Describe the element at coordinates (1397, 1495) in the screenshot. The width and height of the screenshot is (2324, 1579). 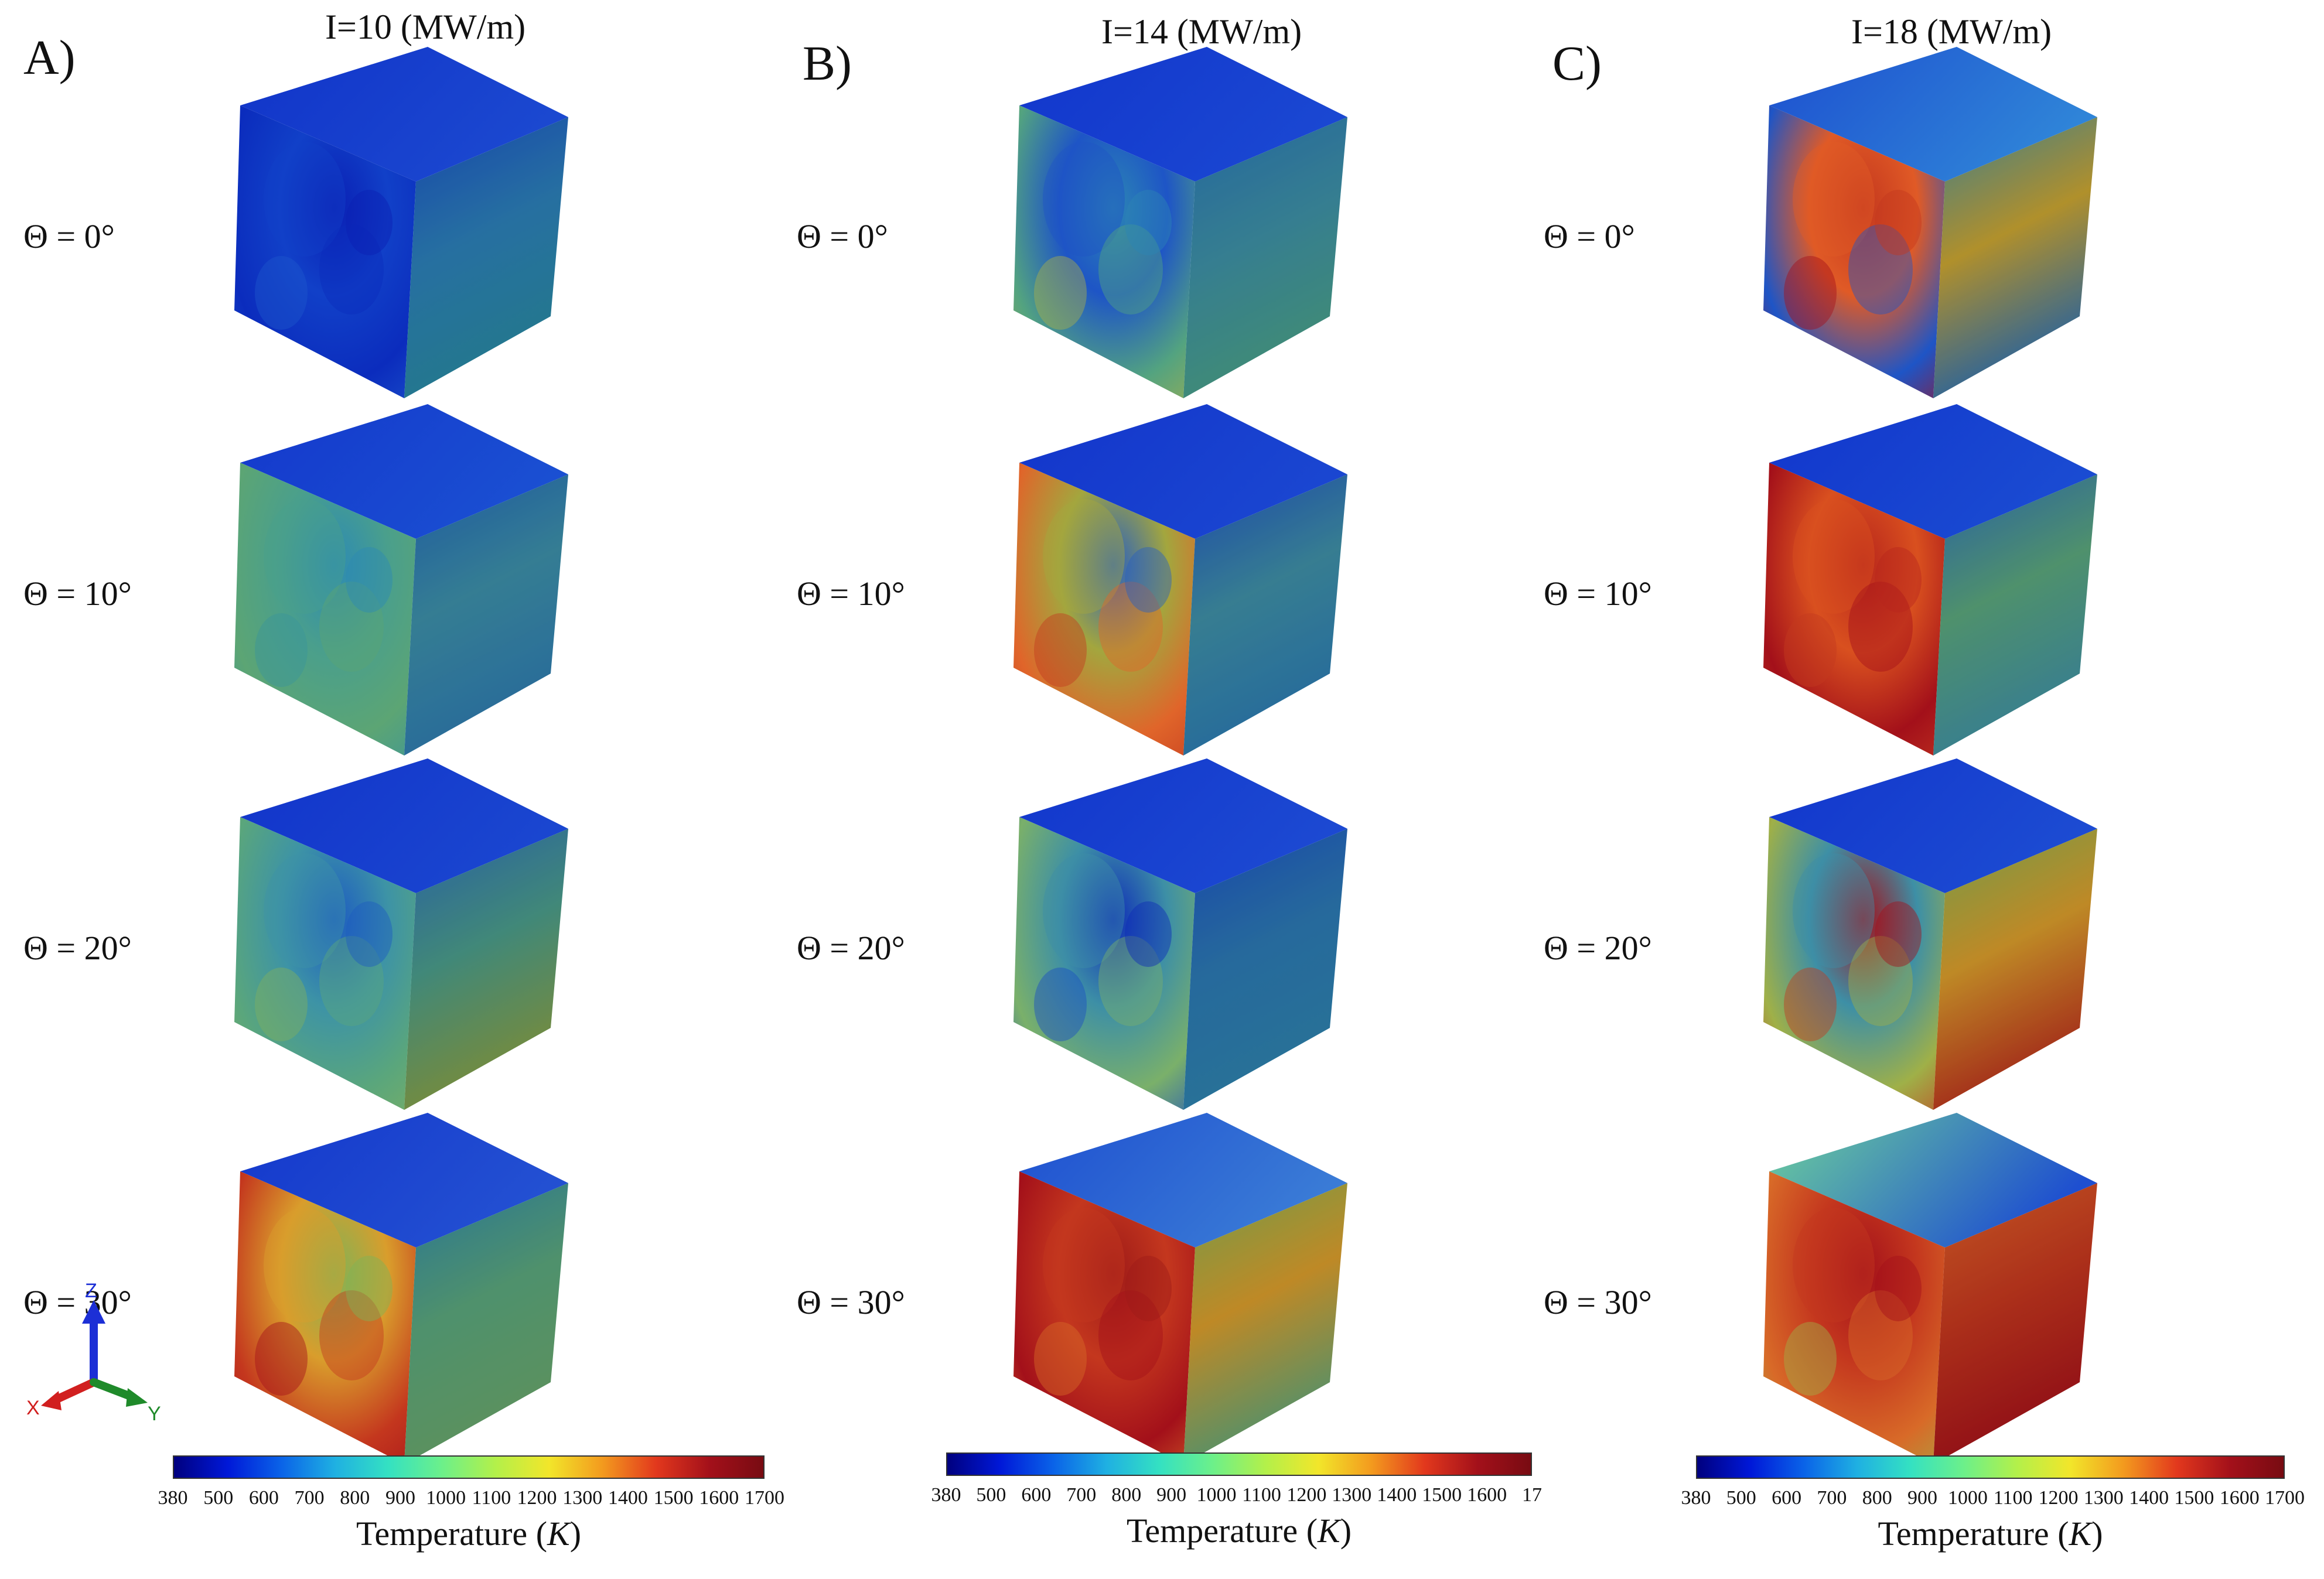
I see `colorbar-tick-label: 1400` at that location.